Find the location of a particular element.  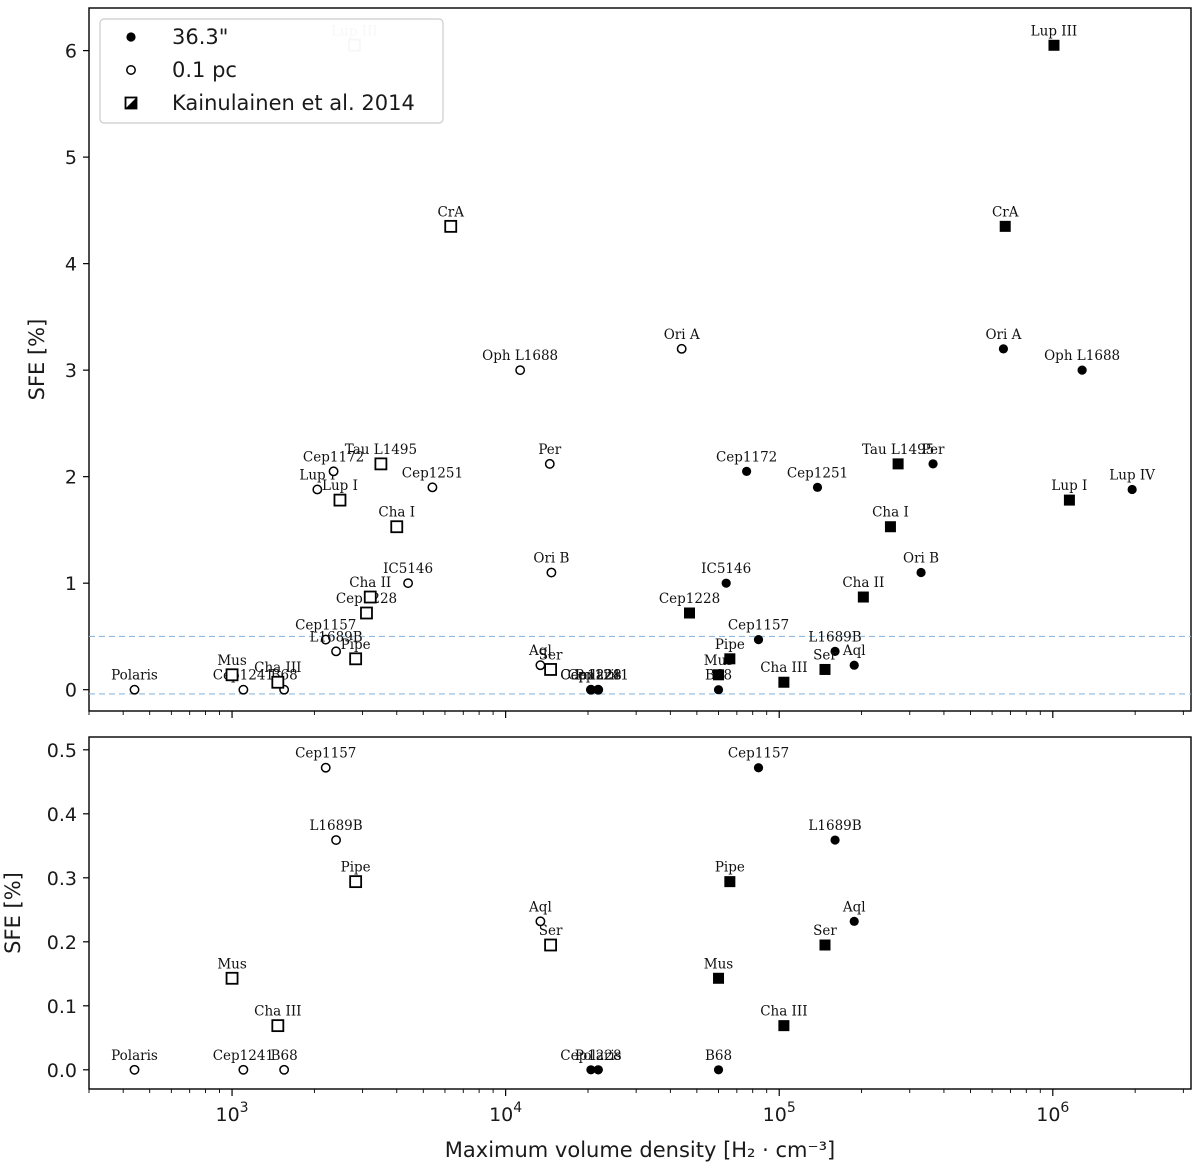

y-tick-label: 6 is located at coordinates (71, 52).